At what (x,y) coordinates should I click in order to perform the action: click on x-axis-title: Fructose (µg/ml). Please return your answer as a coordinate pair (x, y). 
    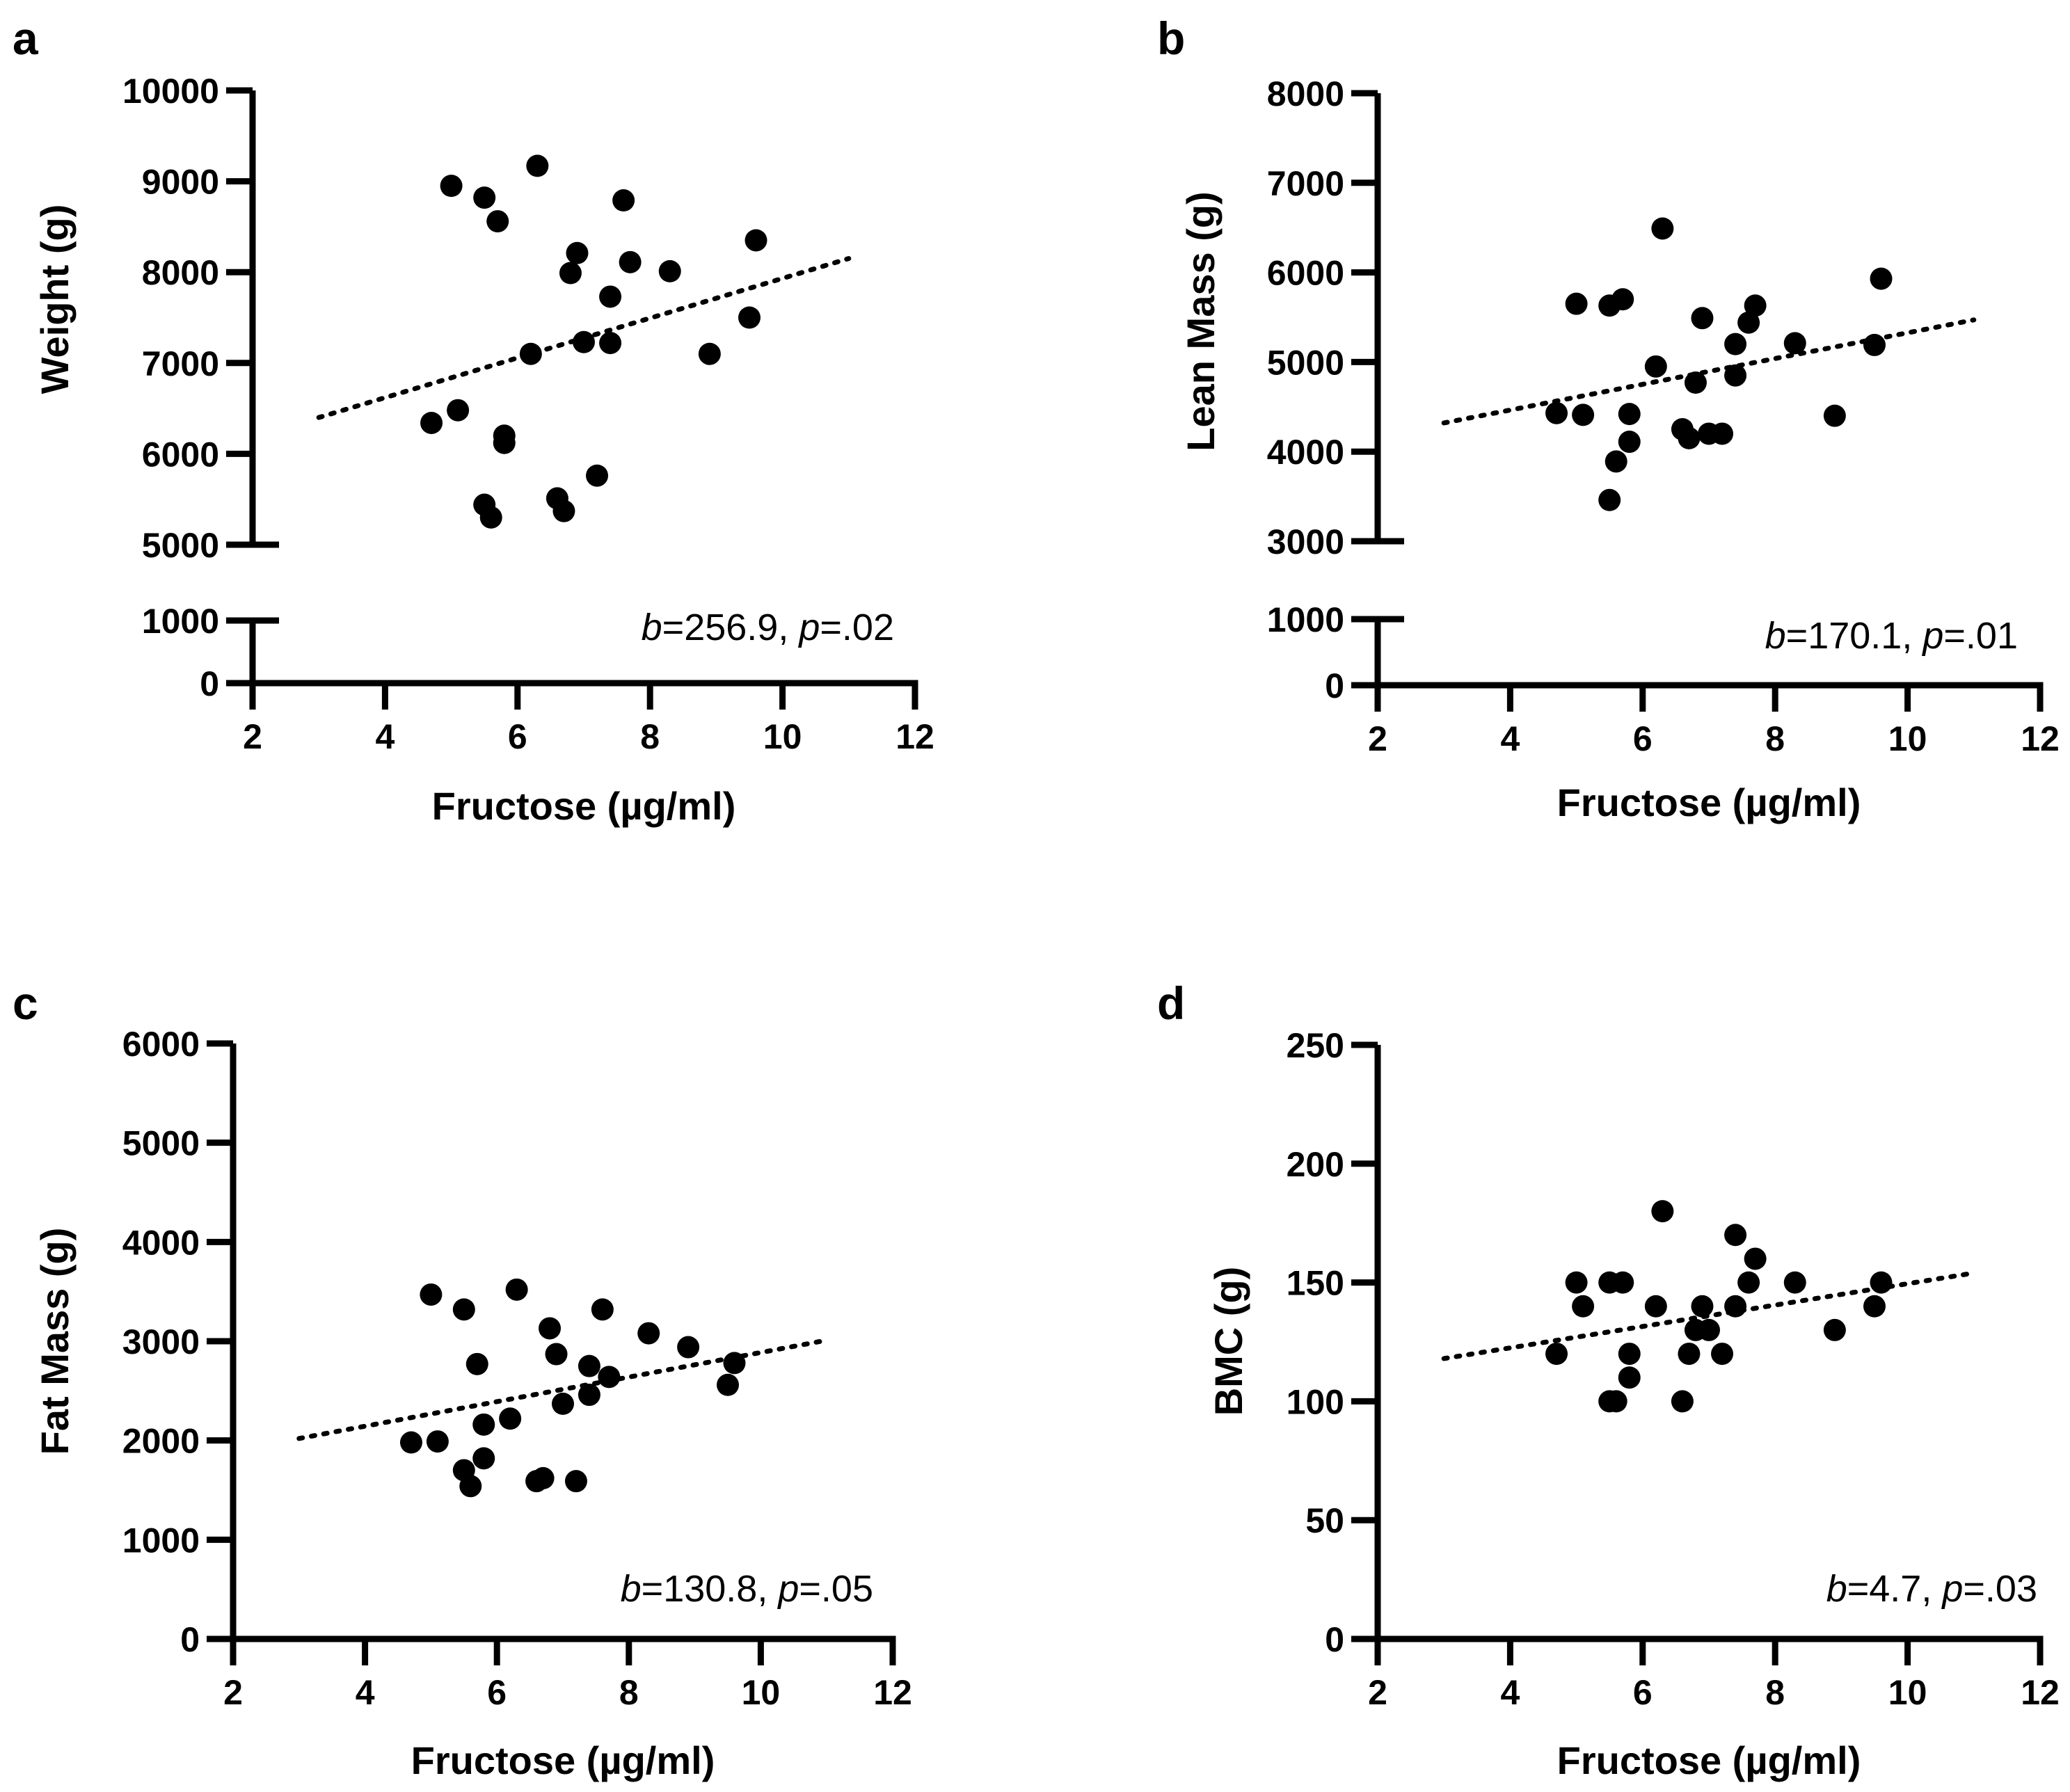
    Looking at the image, I should click on (584, 806).